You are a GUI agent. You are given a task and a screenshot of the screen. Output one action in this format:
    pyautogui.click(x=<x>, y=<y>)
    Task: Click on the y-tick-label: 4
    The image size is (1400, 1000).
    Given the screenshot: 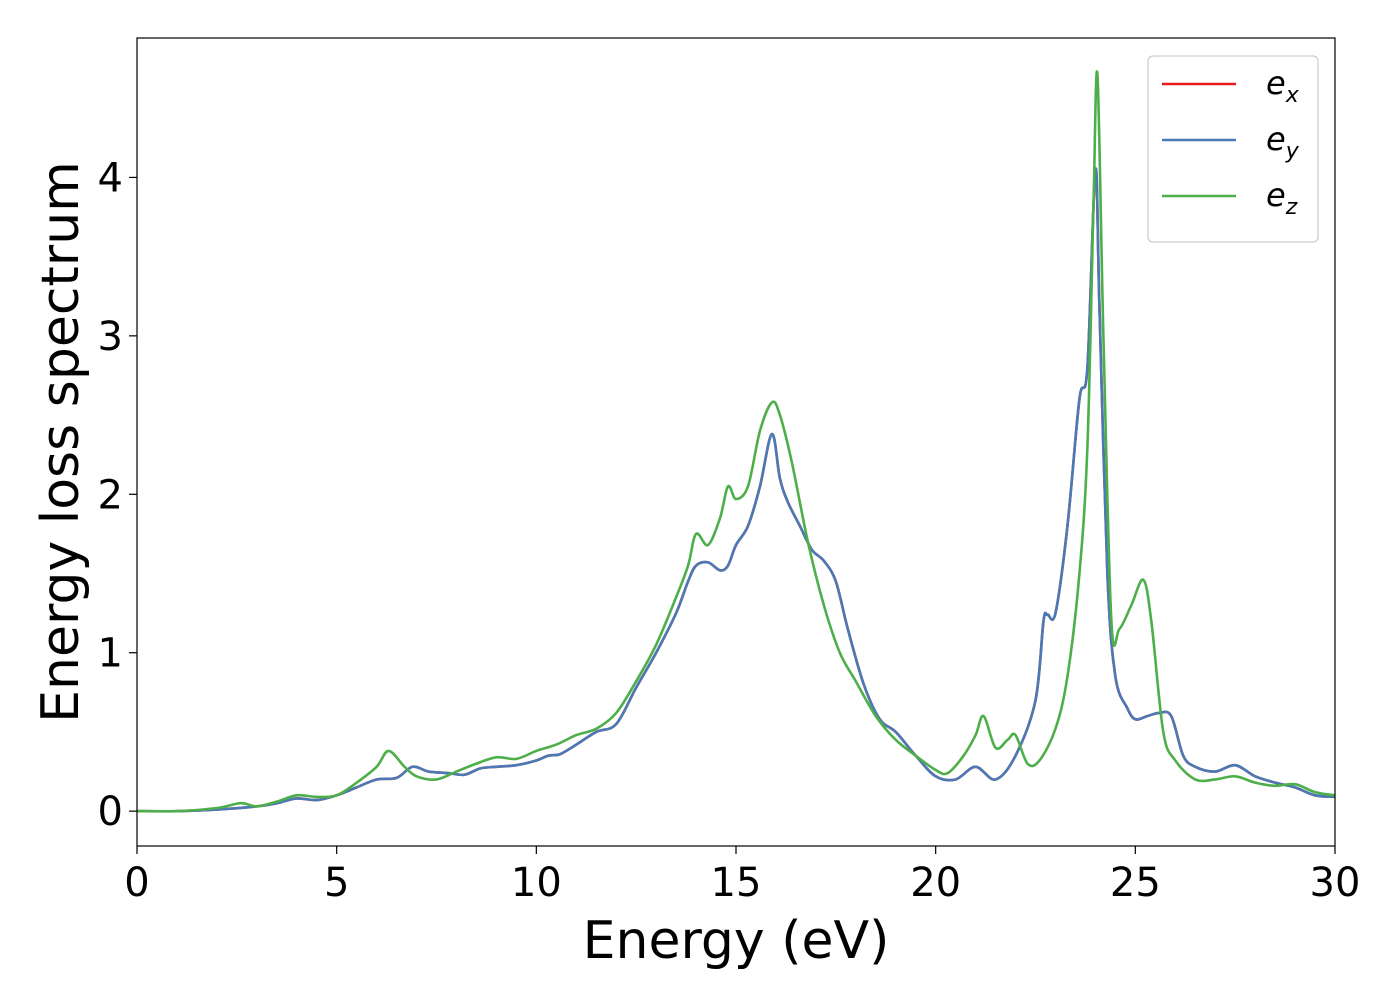 What is the action you would take?
    pyautogui.click(x=110, y=178)
    